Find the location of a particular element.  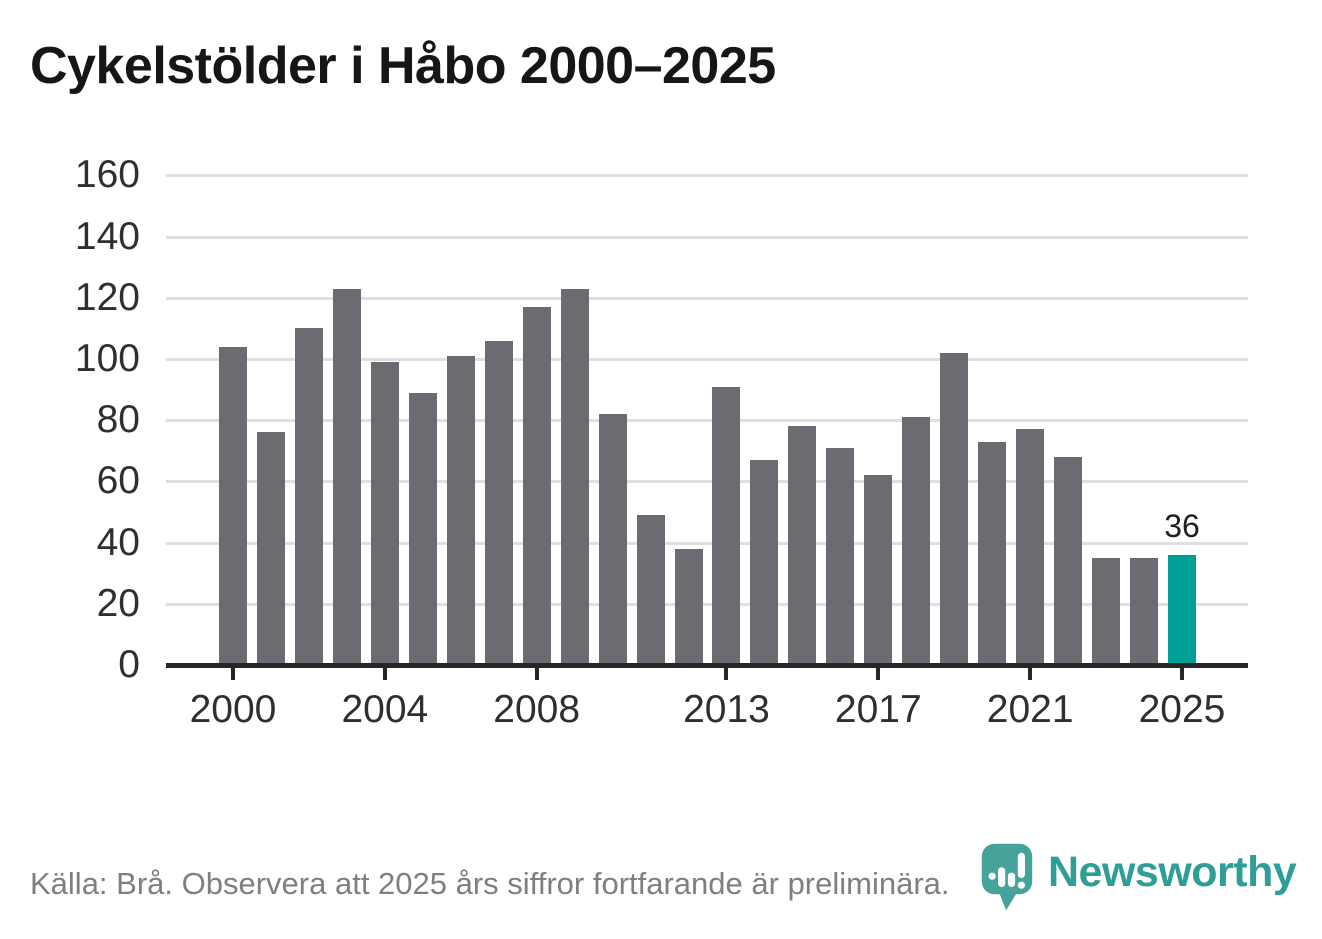

bar-2002 is located at coordinates (308, 496).